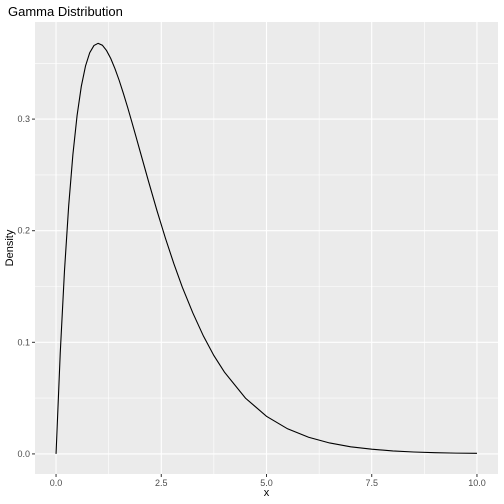  I want to click on x-axis-title: x, so click(267, 493).